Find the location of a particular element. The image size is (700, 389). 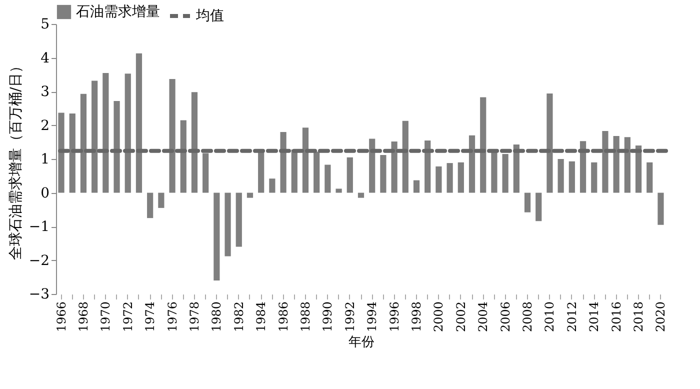

y-tick-label: 5 is located at coordinates (45, 24).